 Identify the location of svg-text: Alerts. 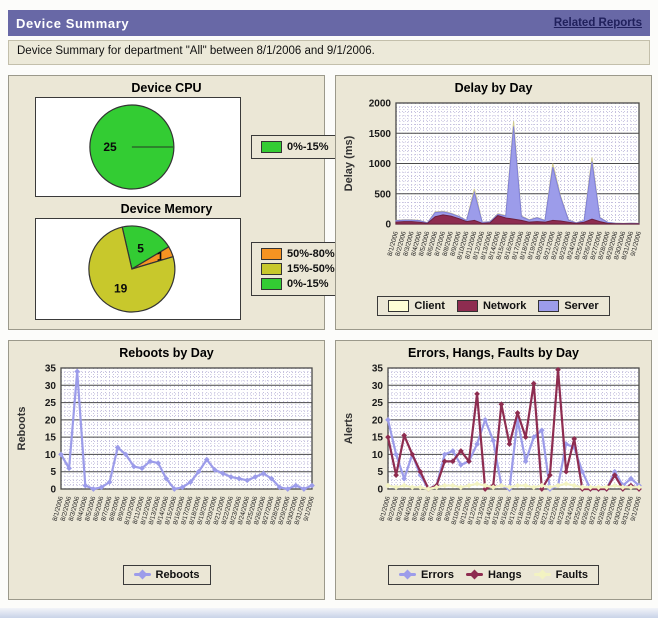
(349, 428).